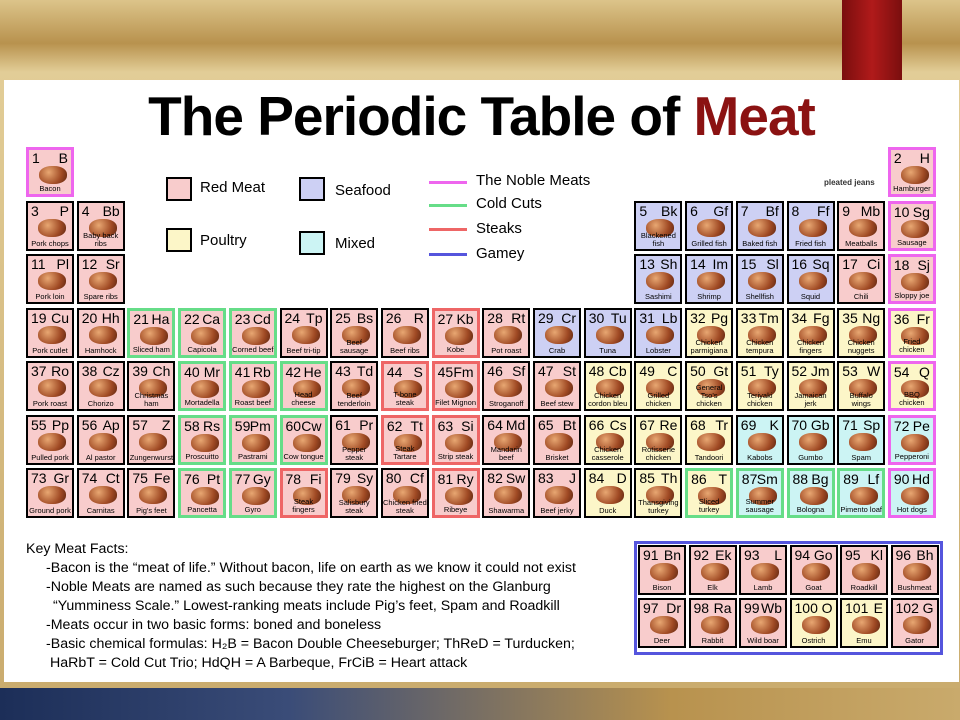 The image size is (960, 720). Describe the element at coordinates (39, 317) in the screenshot. I see `element-number: 19` at that location.